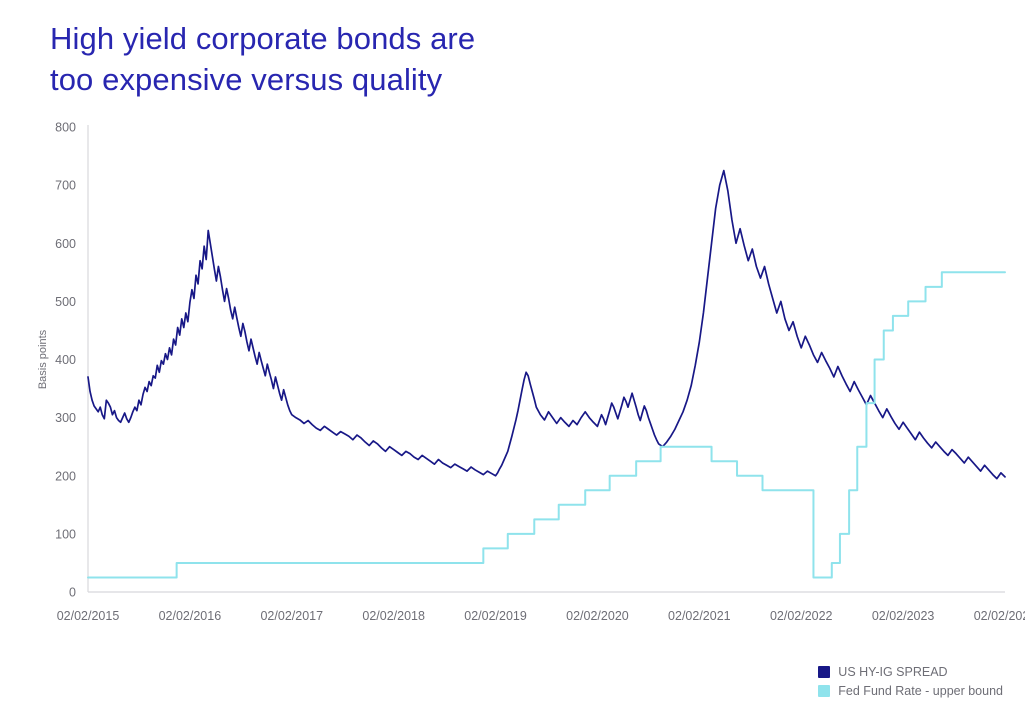 This screenshot has height=710, width=1025. What do you see at coordinates (824, 672) in the screenshot?
I see `legend-swatch-spread` at bounding box center [824, 672].